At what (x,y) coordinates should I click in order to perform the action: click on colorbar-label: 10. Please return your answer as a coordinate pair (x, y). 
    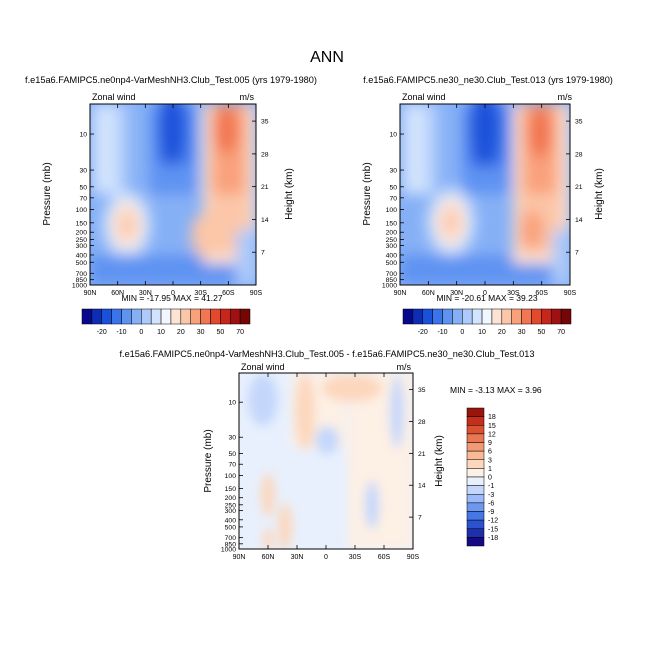
    Looking at the image, I should click on (482, 332).